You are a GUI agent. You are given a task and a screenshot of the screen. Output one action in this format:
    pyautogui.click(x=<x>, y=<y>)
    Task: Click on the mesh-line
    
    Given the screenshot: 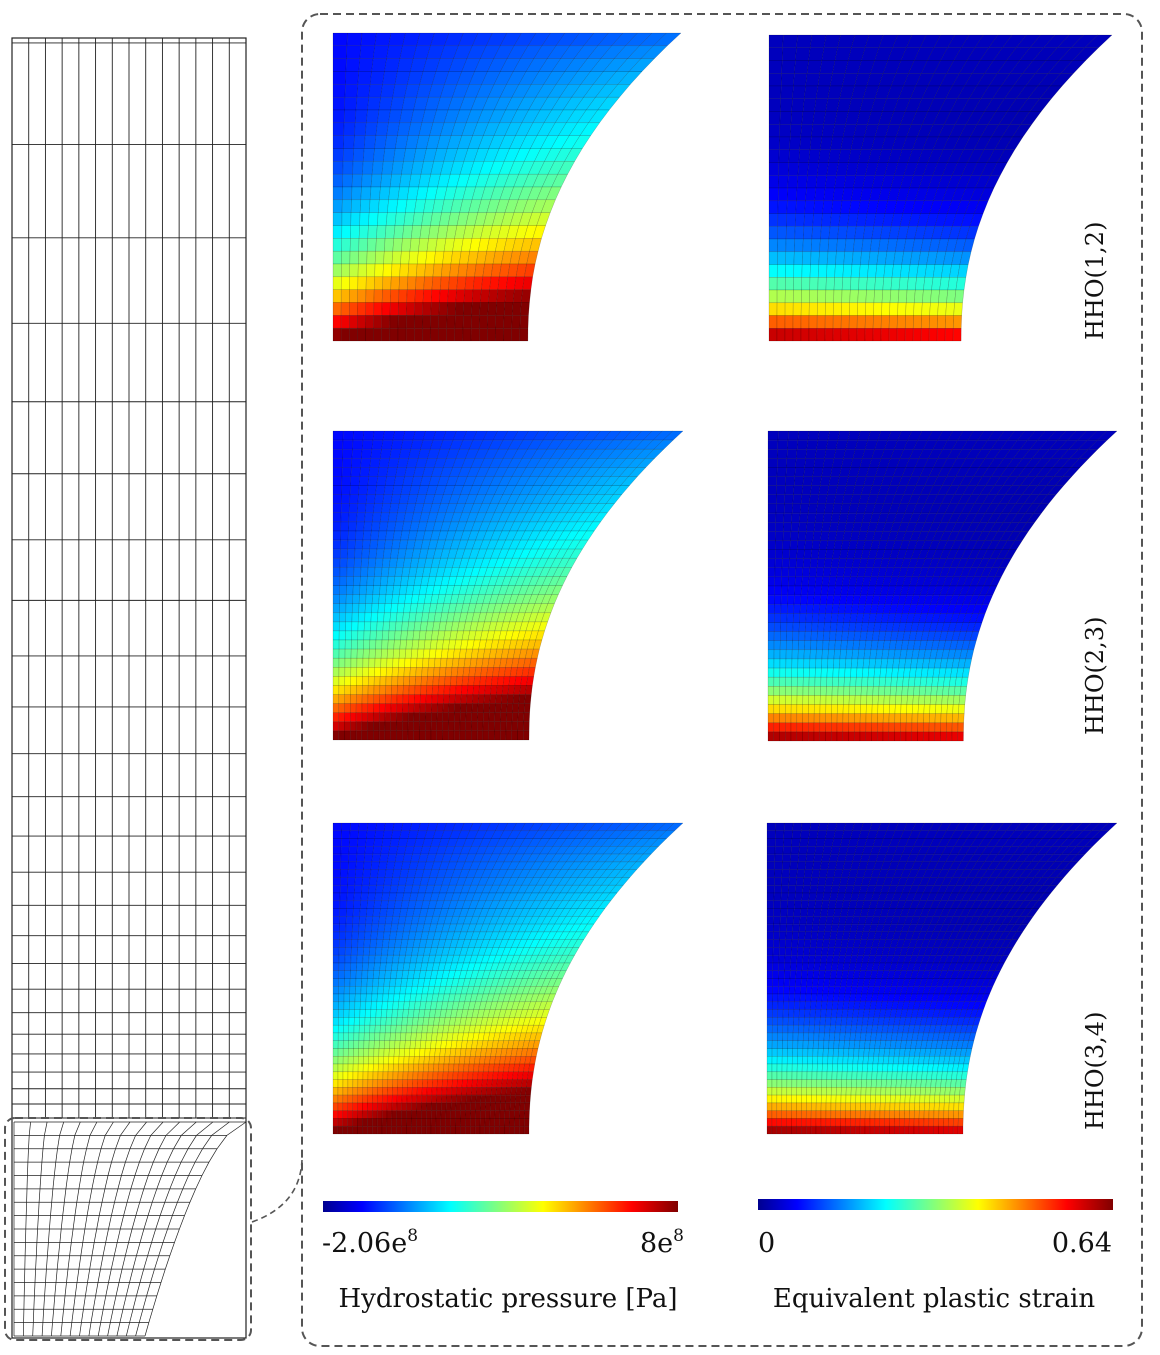 What is the action you would take?
    pyautogui.click(x=195, y=1229)
    